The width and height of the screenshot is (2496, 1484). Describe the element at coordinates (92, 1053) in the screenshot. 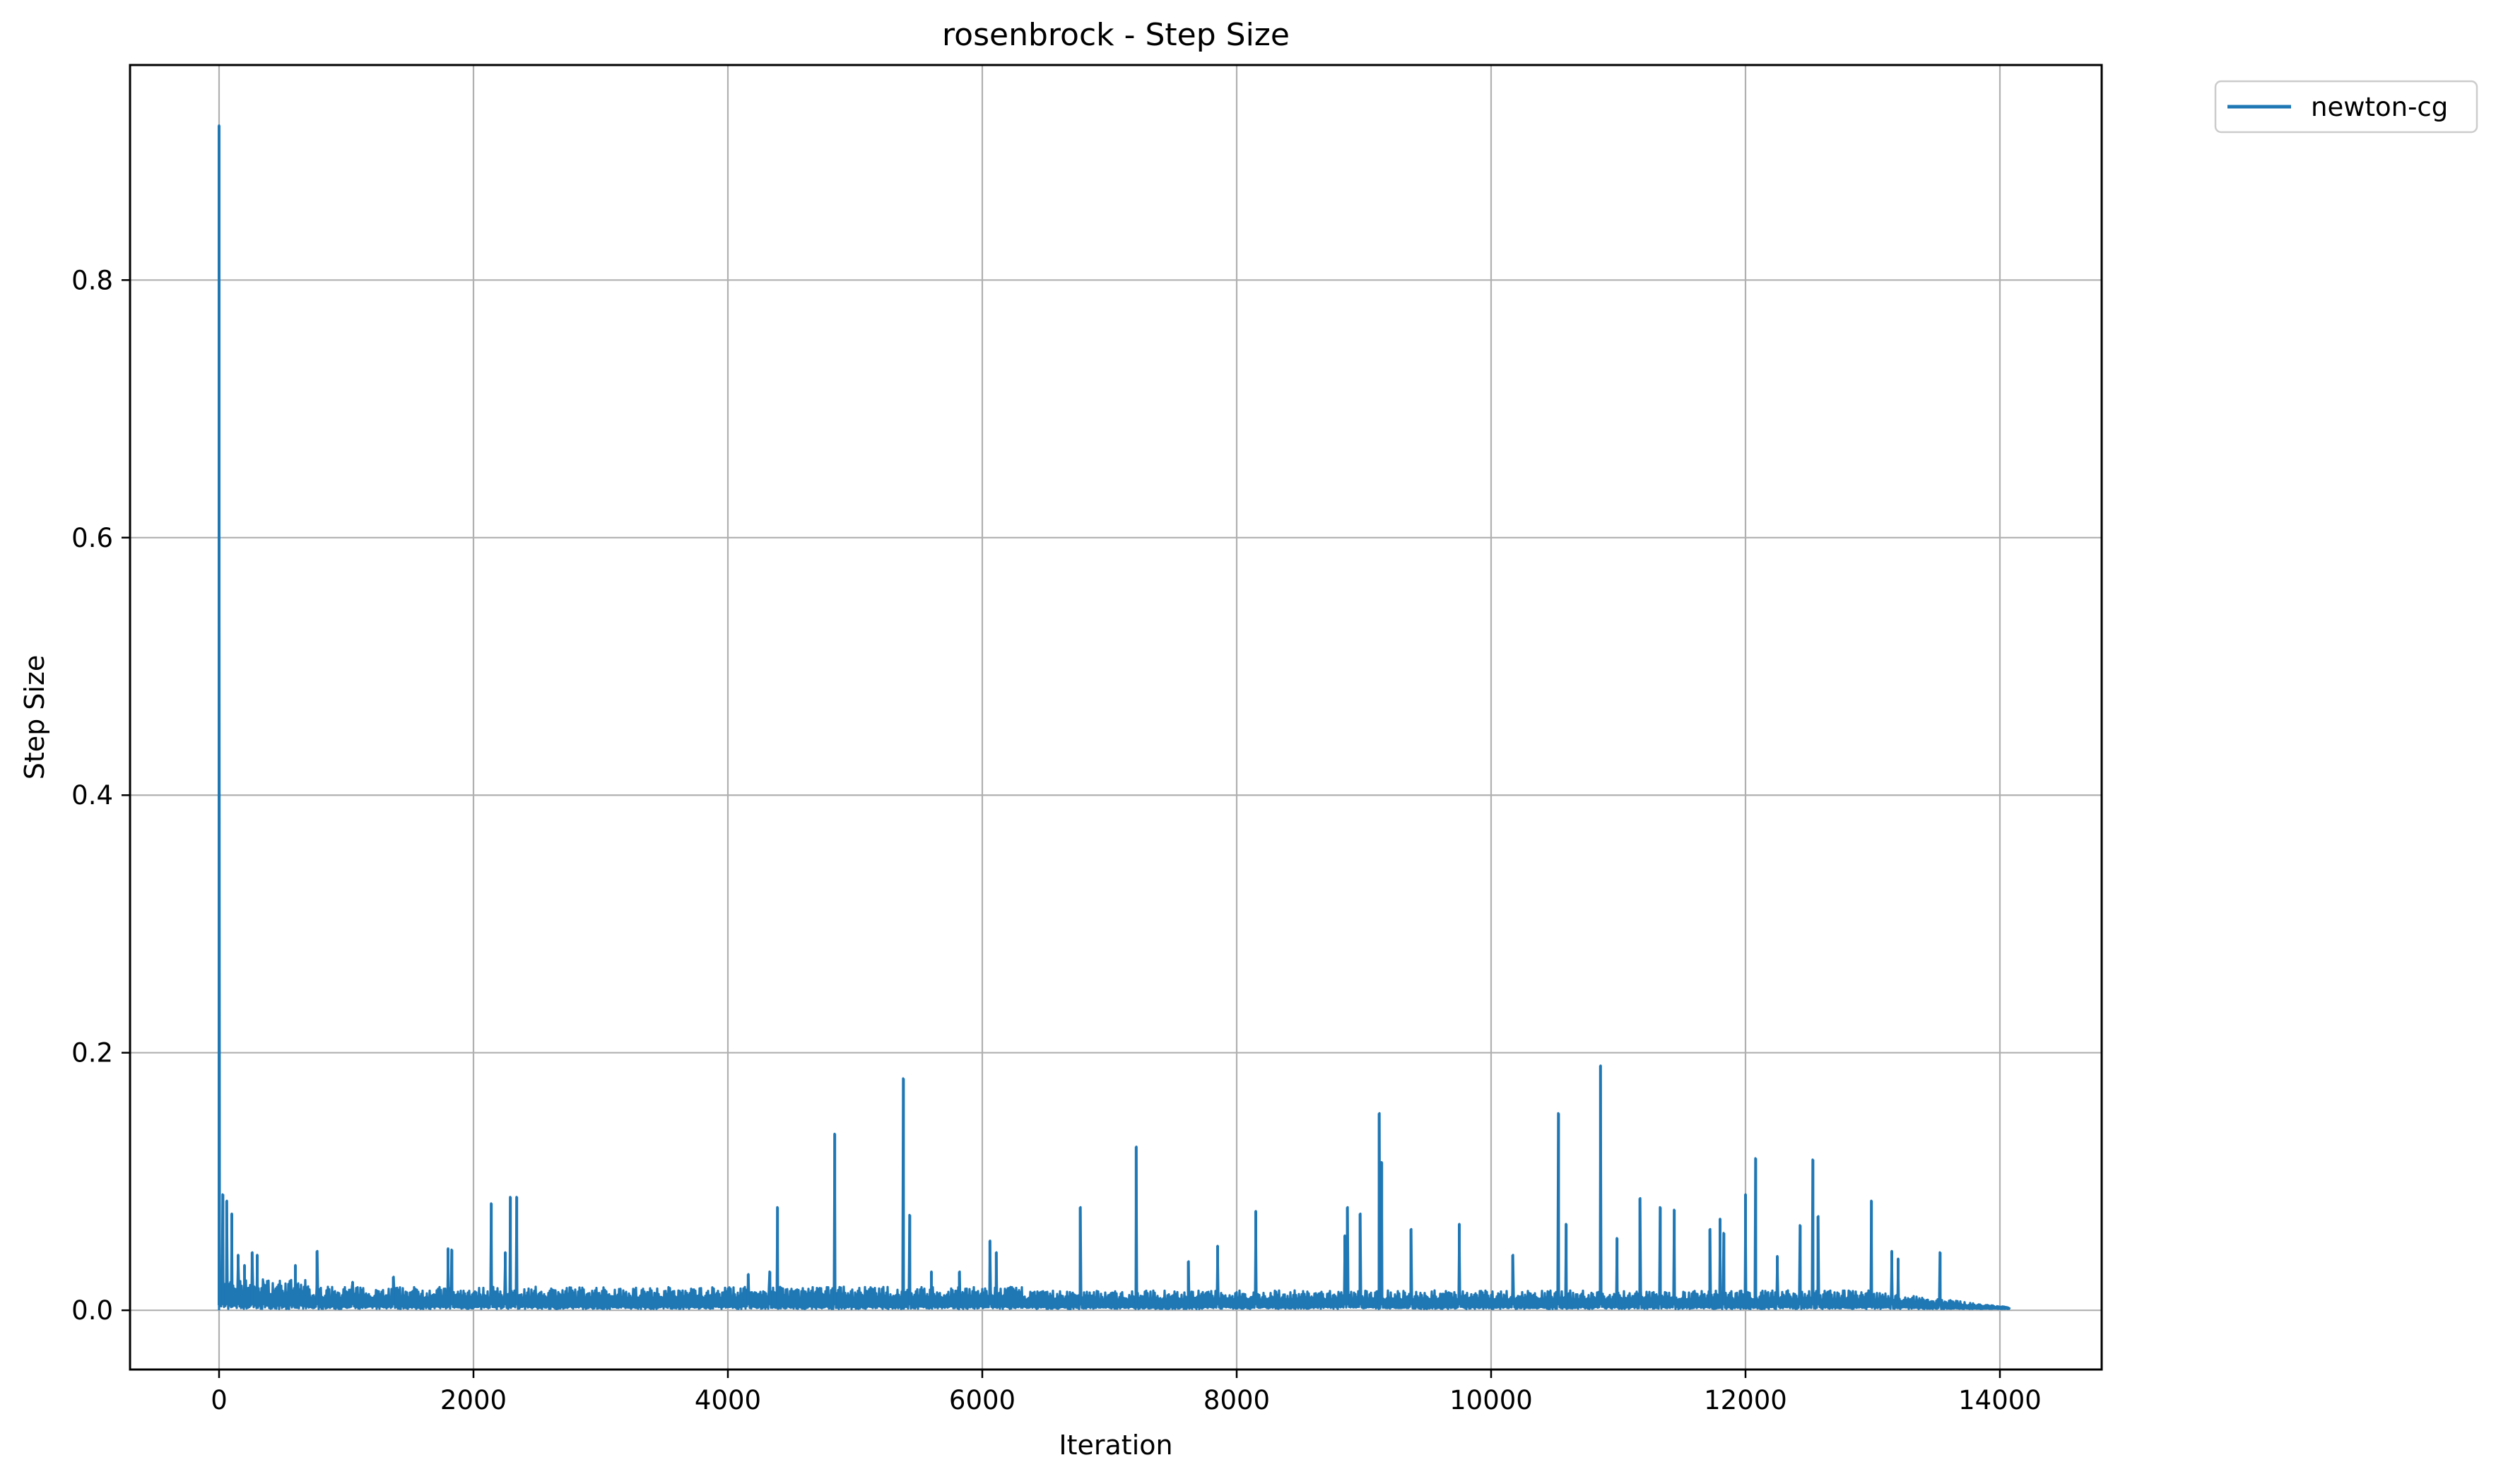

I see `y-tick-label: 0.2` at that location.